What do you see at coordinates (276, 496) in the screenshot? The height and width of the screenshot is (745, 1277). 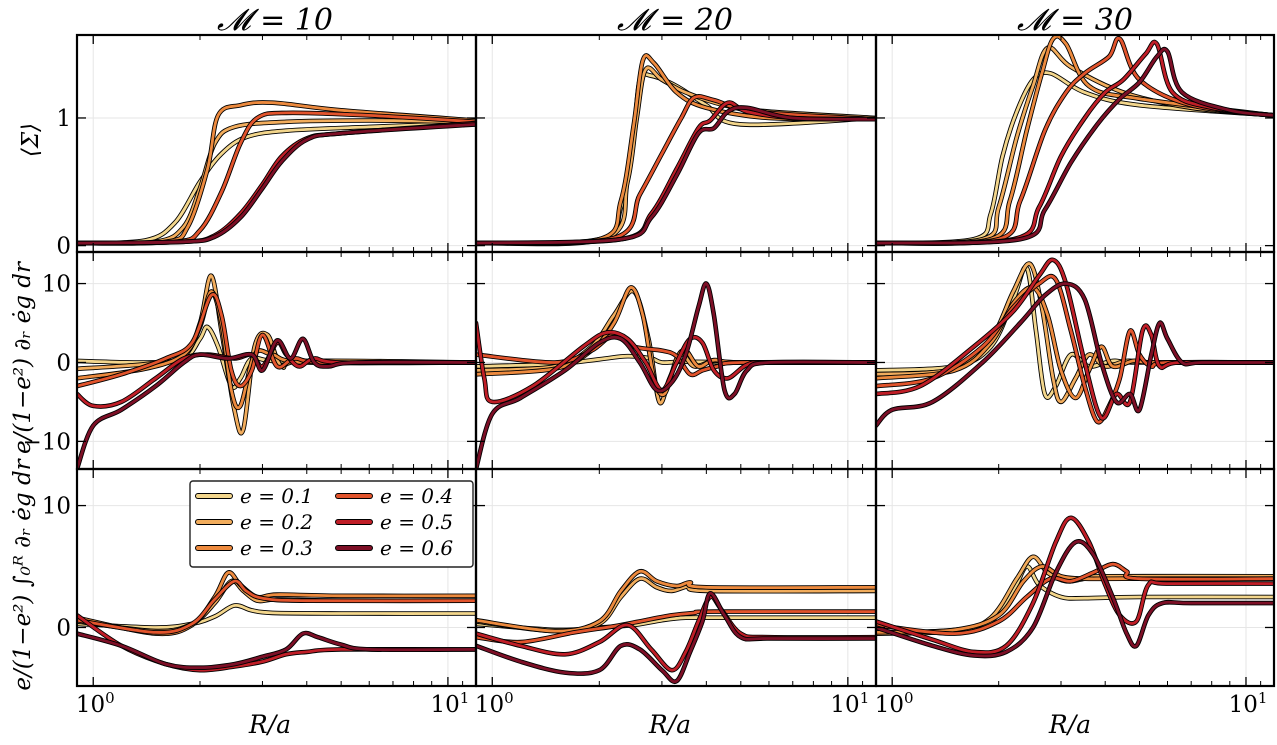 I see `legend-label-e1: e = 0.1` at bounding box center [276, 496].